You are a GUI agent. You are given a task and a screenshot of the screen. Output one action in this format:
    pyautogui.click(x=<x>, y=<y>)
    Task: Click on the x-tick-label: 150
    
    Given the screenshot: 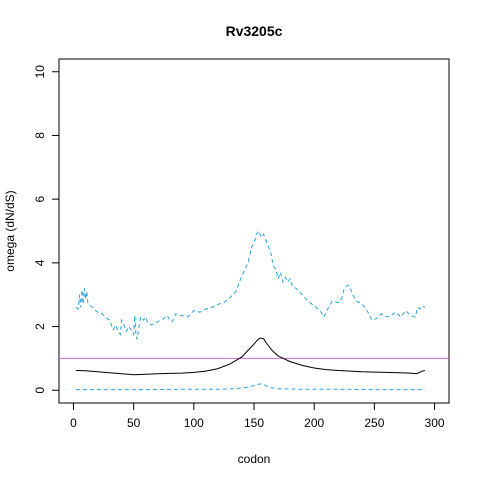 What is the action you would take?
    pyautogui.click(x=254, y=423)
    